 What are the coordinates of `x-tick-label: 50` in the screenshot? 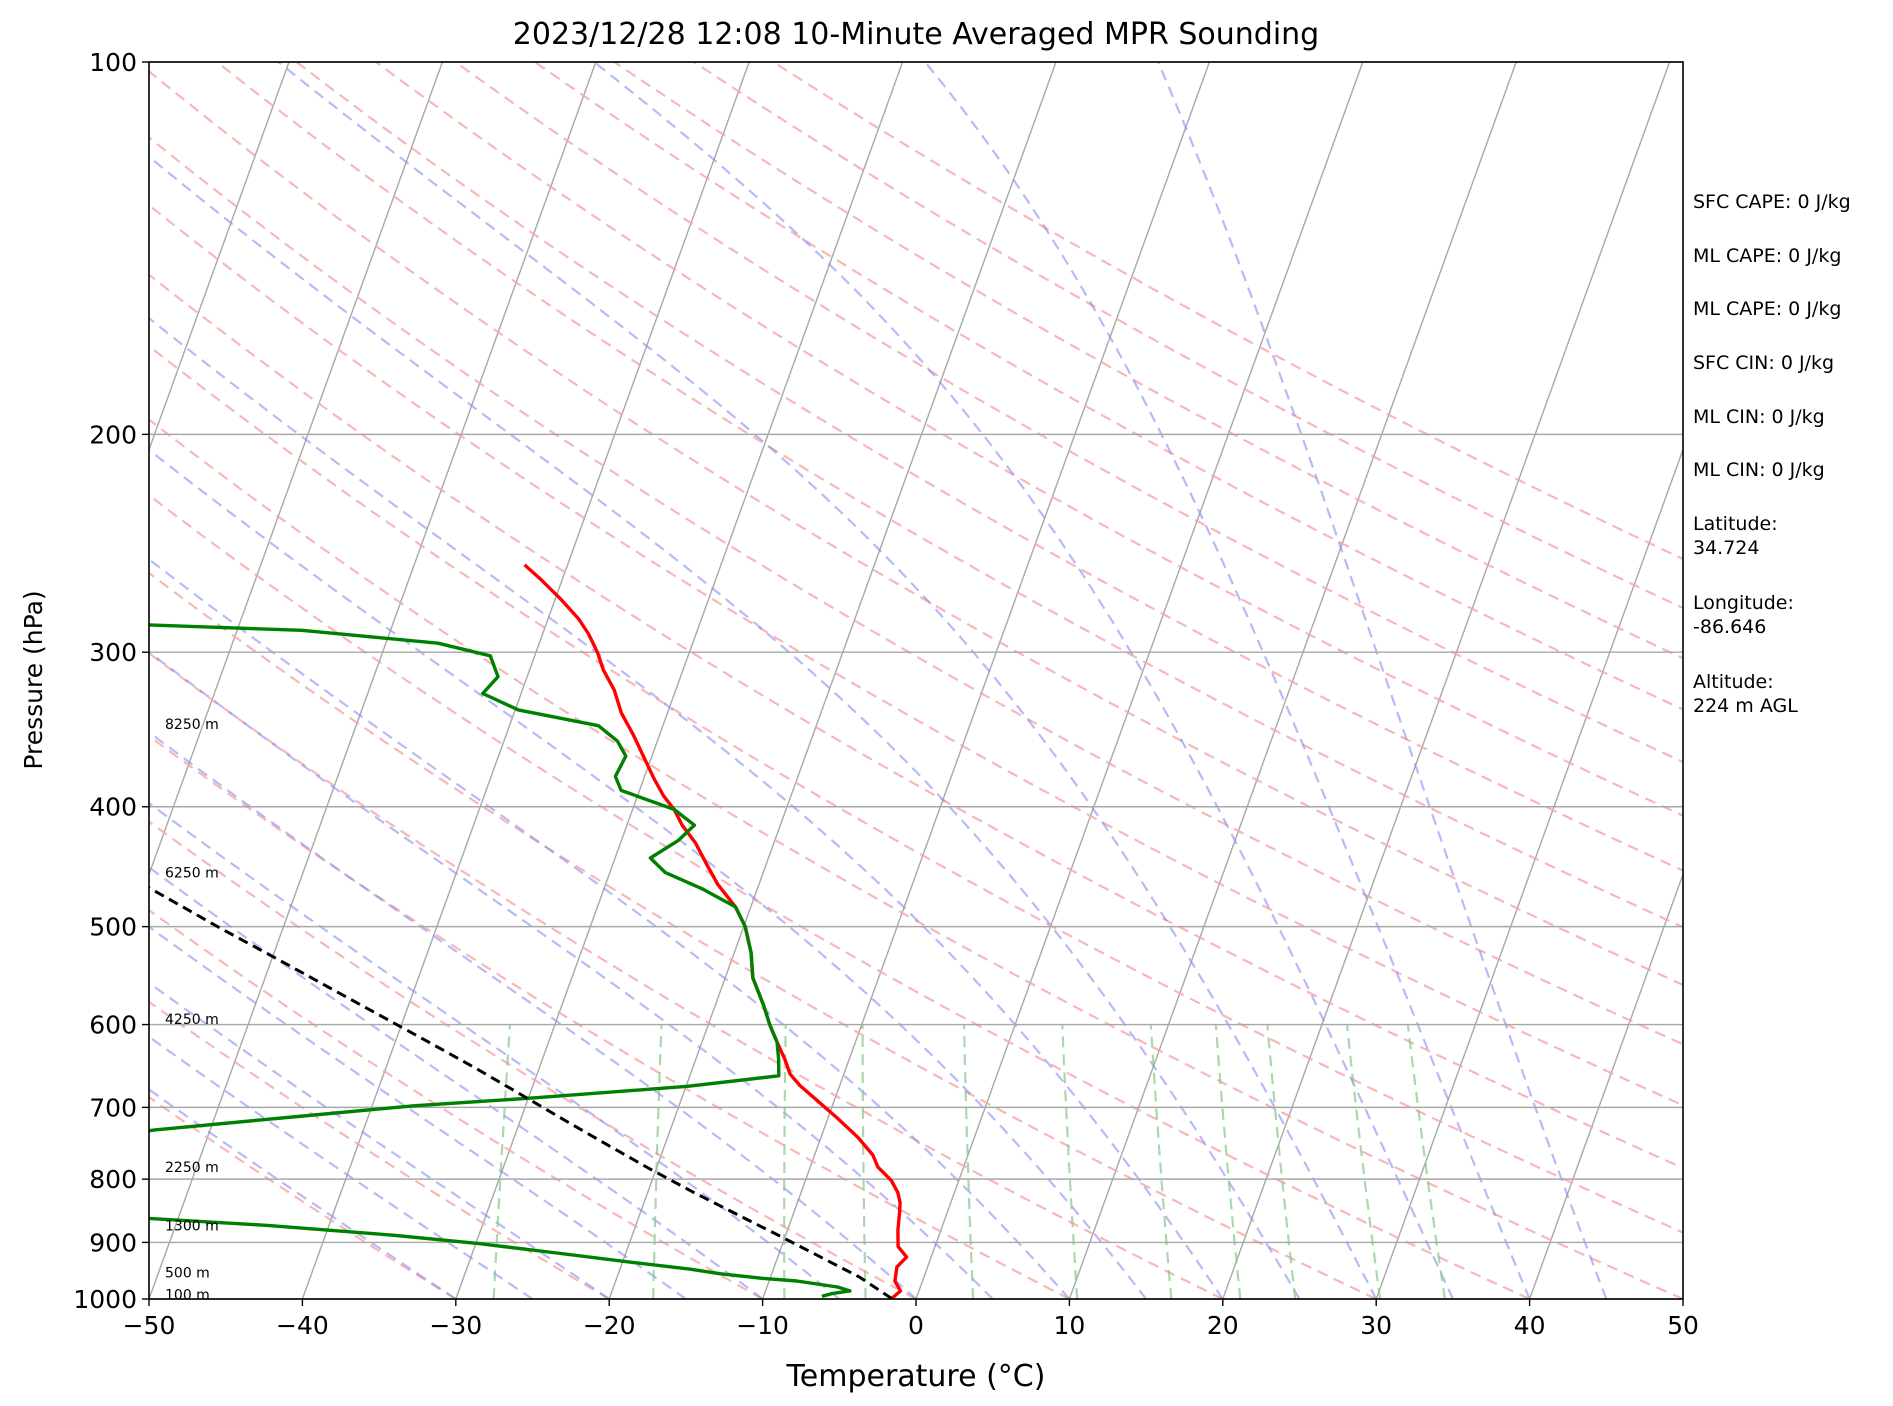 It's located at (1683, 1325).